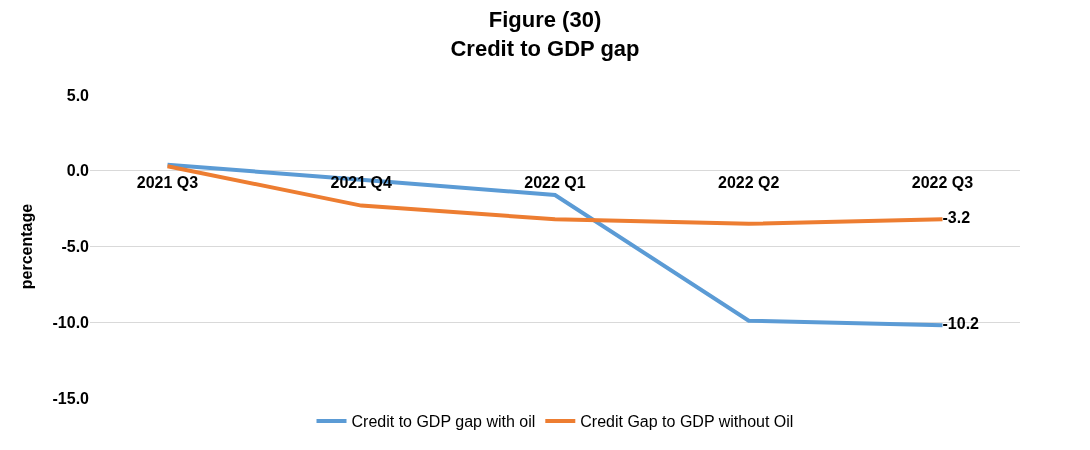  What do you see at coordinates (27, 246) in the screenshot?
I see `y-axis-title: percentage` at bounding box center [27, 246].